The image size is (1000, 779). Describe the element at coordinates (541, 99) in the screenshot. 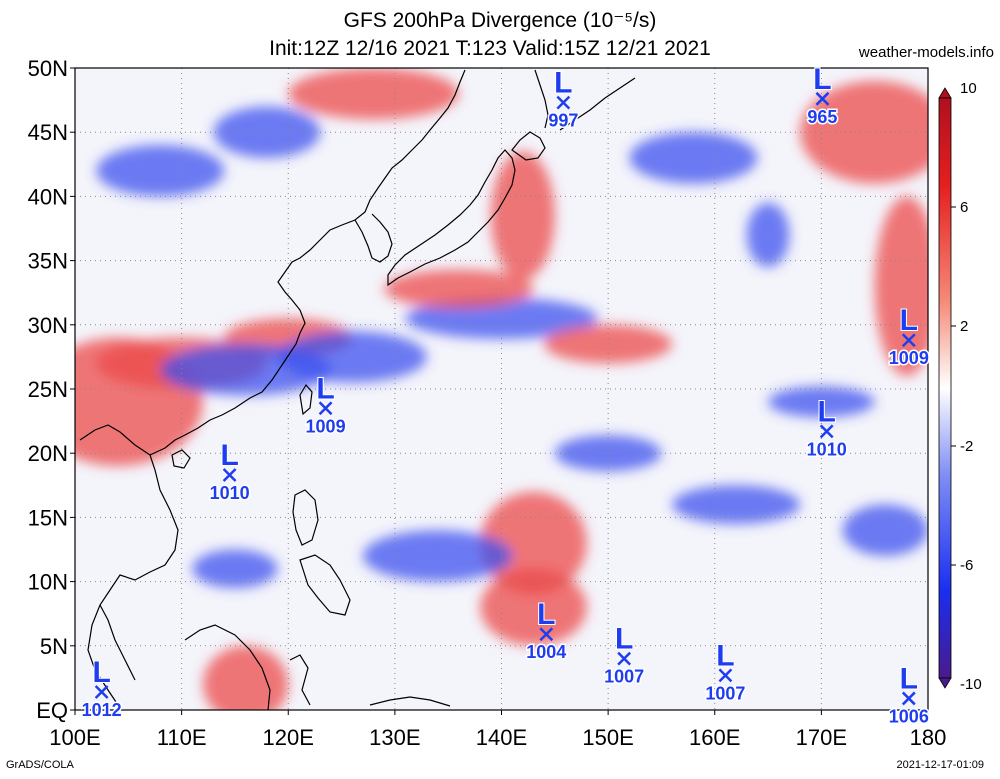

I see `sakhalin-coast` at that location.